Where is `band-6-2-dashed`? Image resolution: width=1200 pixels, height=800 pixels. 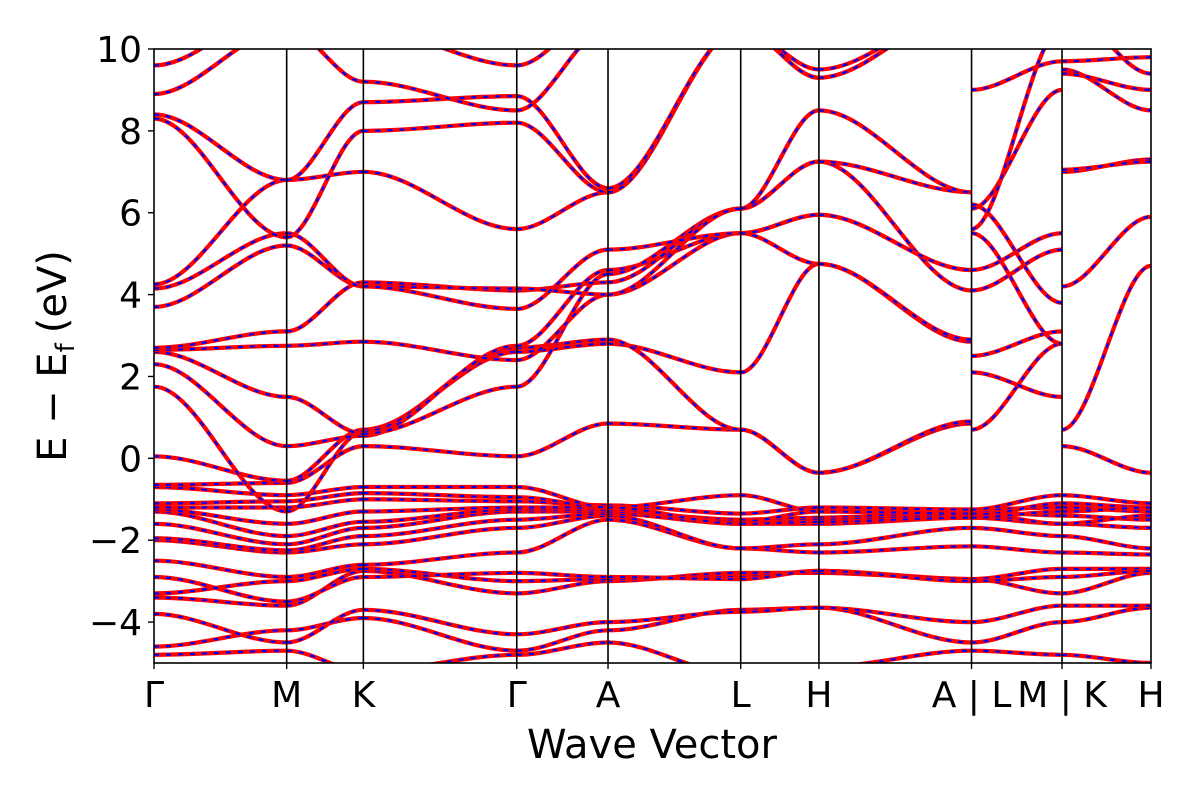
band-6-2-dashed is located at coordinates (895, 615).